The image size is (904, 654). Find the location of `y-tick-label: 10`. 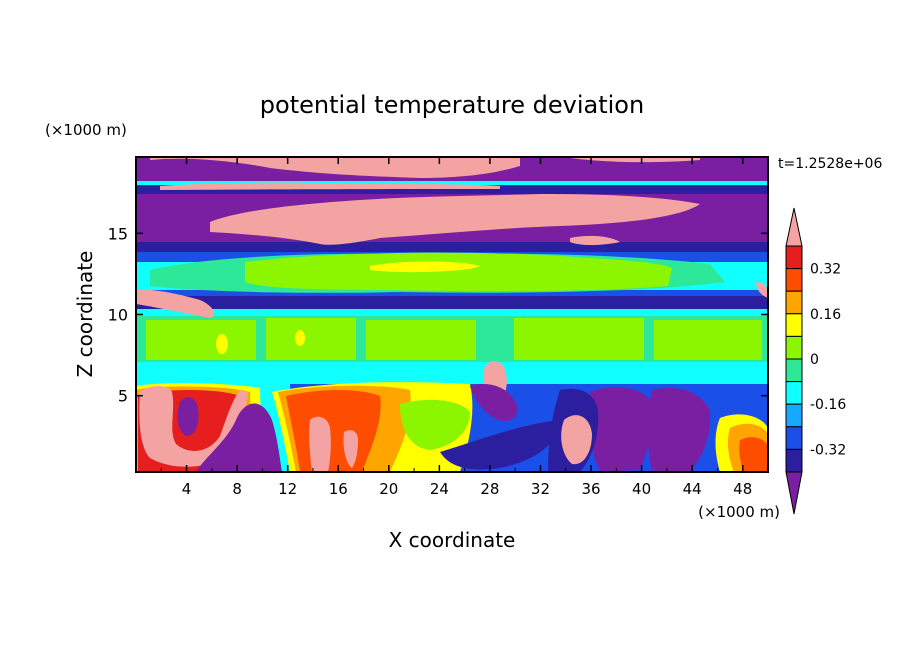

y-tick-label: 10 is located at coordinates (118, 315).